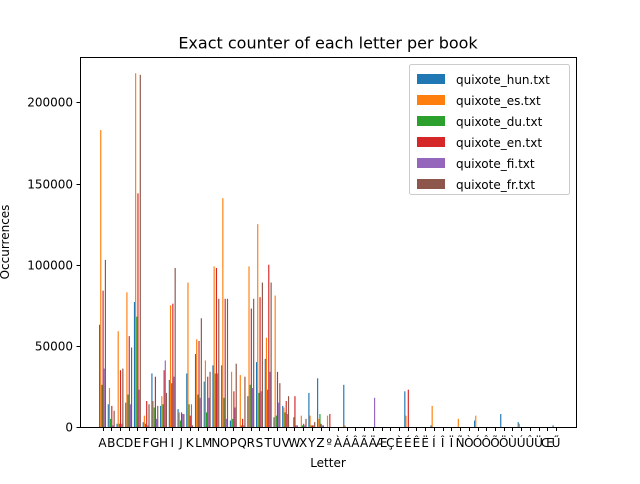 This screenshot has height=484, width=640. Describe the element at coordinates (138, 443) in the screenshot. I see `x-tick-label: E` at that location.